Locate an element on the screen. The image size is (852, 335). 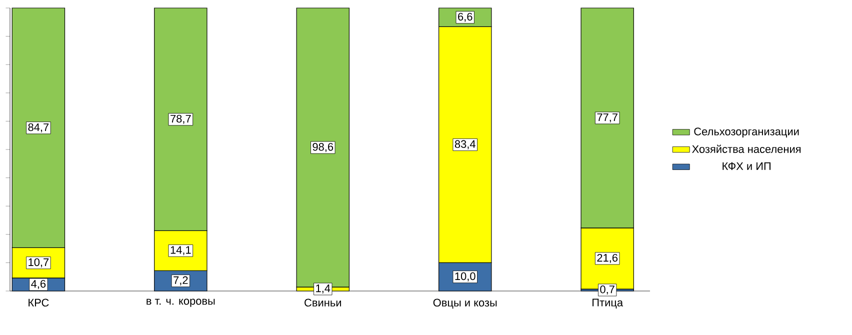
x-tick-label: Птица is located at coordinates (608, 303).